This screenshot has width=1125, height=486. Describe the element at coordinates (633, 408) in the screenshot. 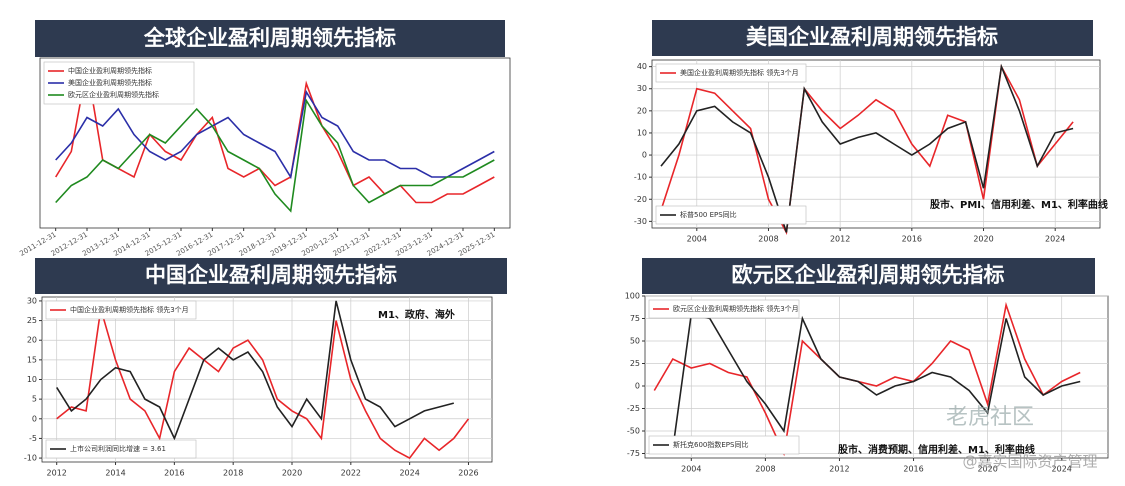

I see `y-tick-label: -25` at that location.